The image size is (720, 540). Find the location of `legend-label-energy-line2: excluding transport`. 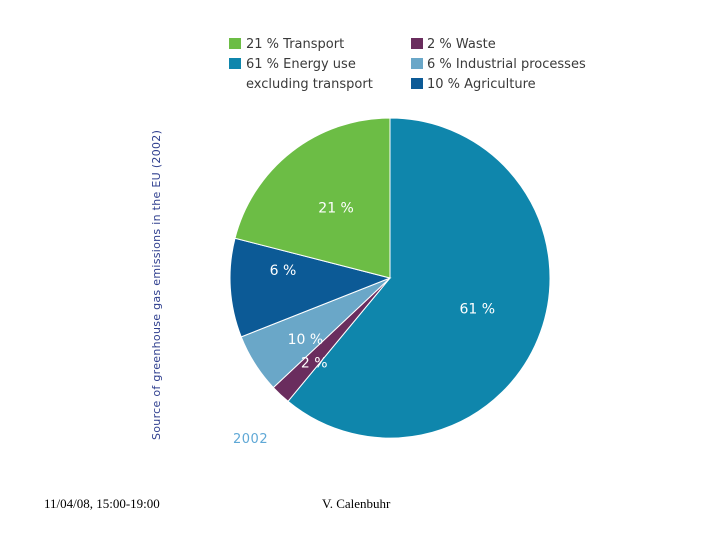

legend-label-energy-line2: excluding transport is located at coordinates (309, 84).